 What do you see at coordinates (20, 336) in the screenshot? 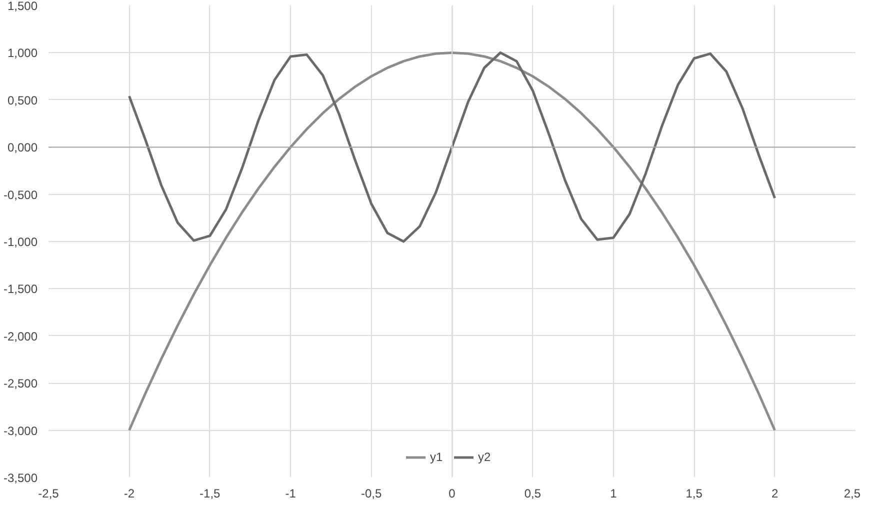
I see `y-tick-label: -2,000` at bounding box center [20, 336].